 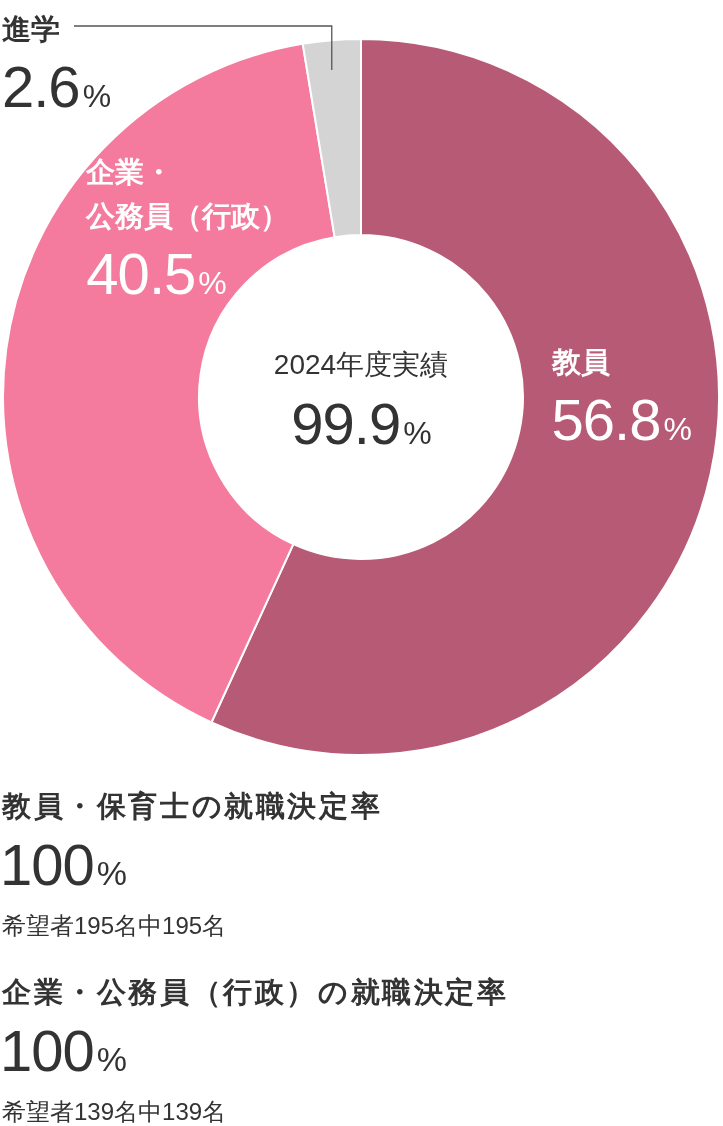 What do you see at coordinates (361, 364) in the screenshot?
I see `text: 2024年度実績` at bounding box center [361, 364].